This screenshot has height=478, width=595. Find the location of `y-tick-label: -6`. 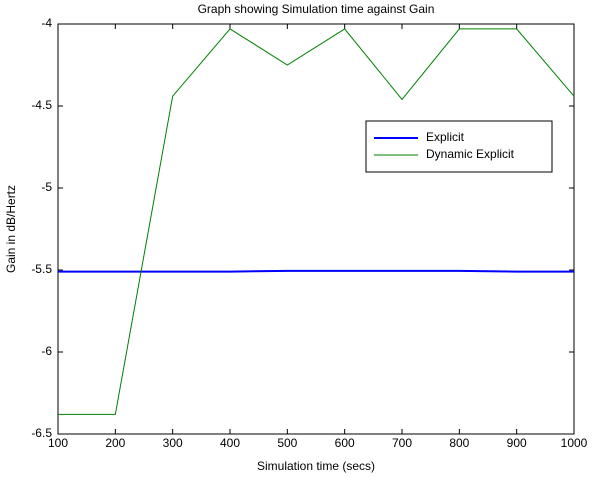

y-tick-label: -6 is located at coordinates (46, 351).